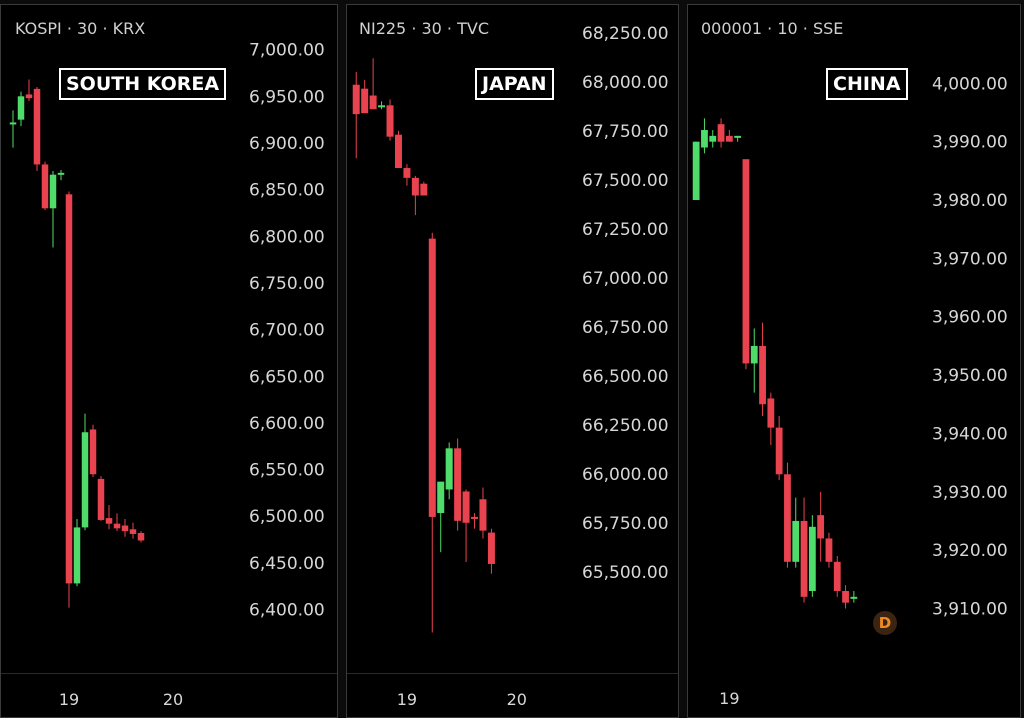 The image size is (1024, 718). What do you see at coordinates (287, 284) in the screenshot?
I see `kospi-y-tick-label: 6,750.00` at bounding box center [287, 284].